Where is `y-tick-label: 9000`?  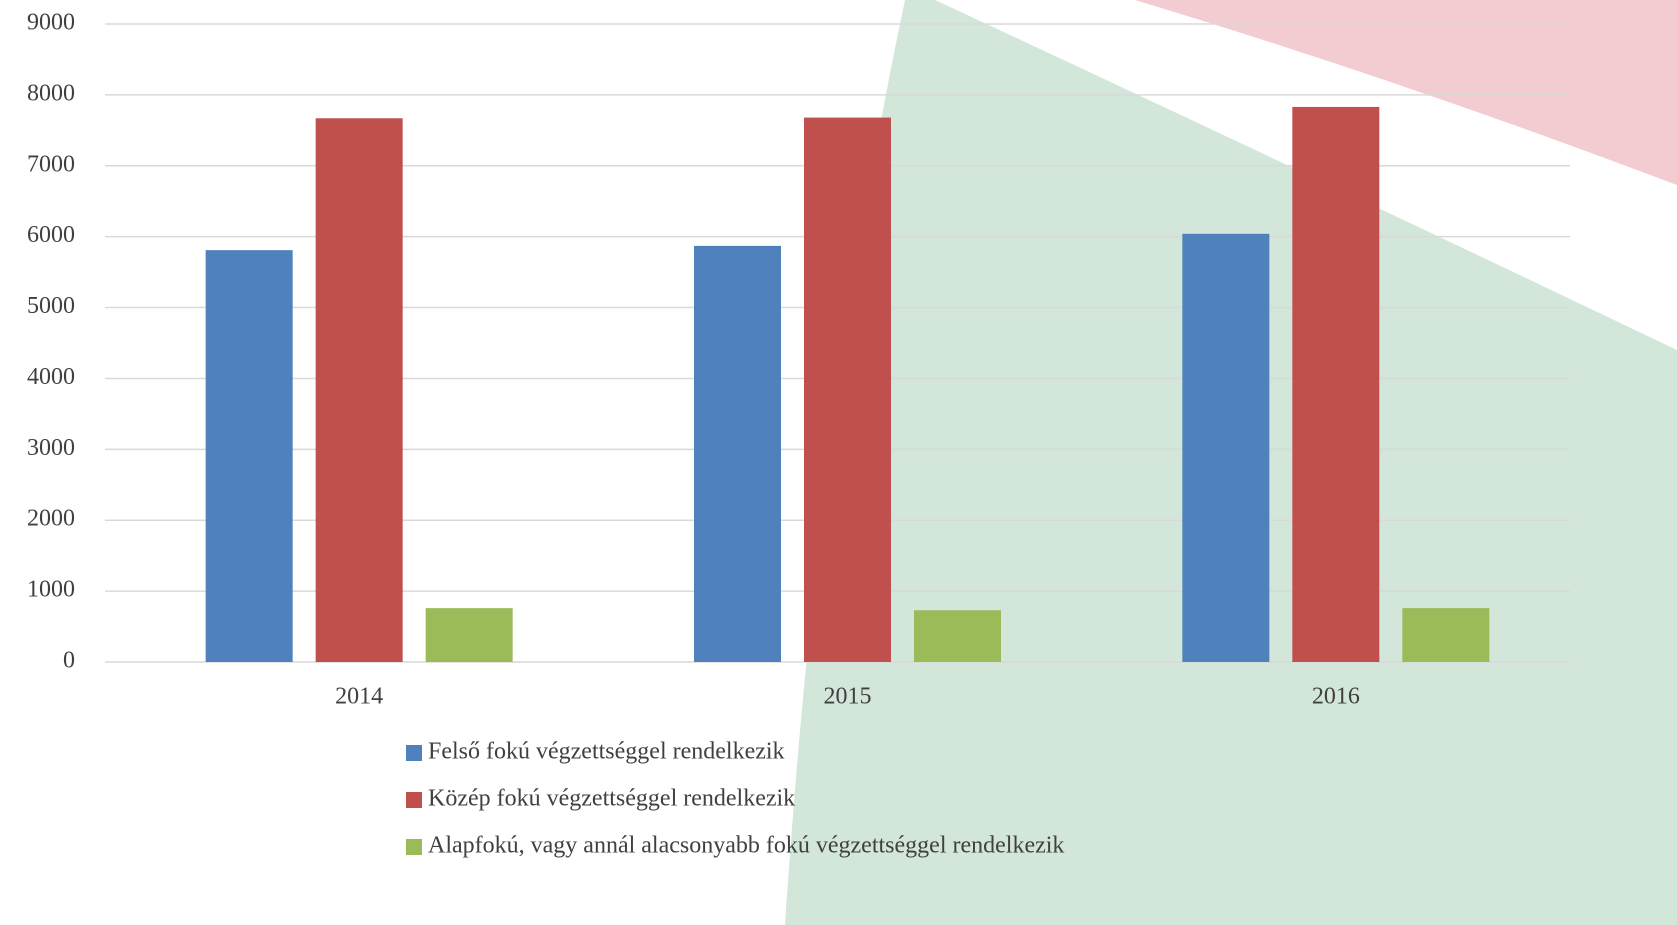
y-tick-label: 9000 is located at coordinates (51, 23).